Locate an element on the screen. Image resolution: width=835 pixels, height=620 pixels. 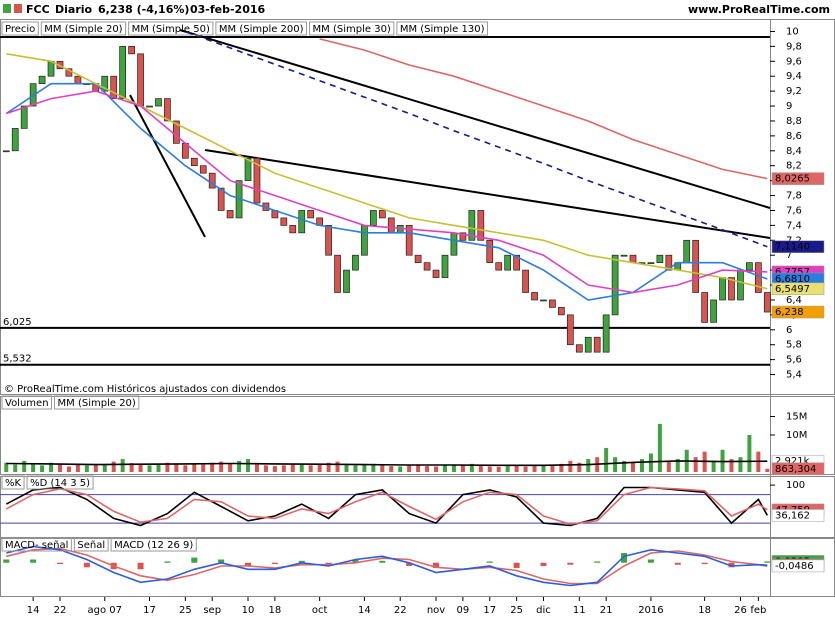
y-tick-label: 100 is located at coordinates (795, 485).